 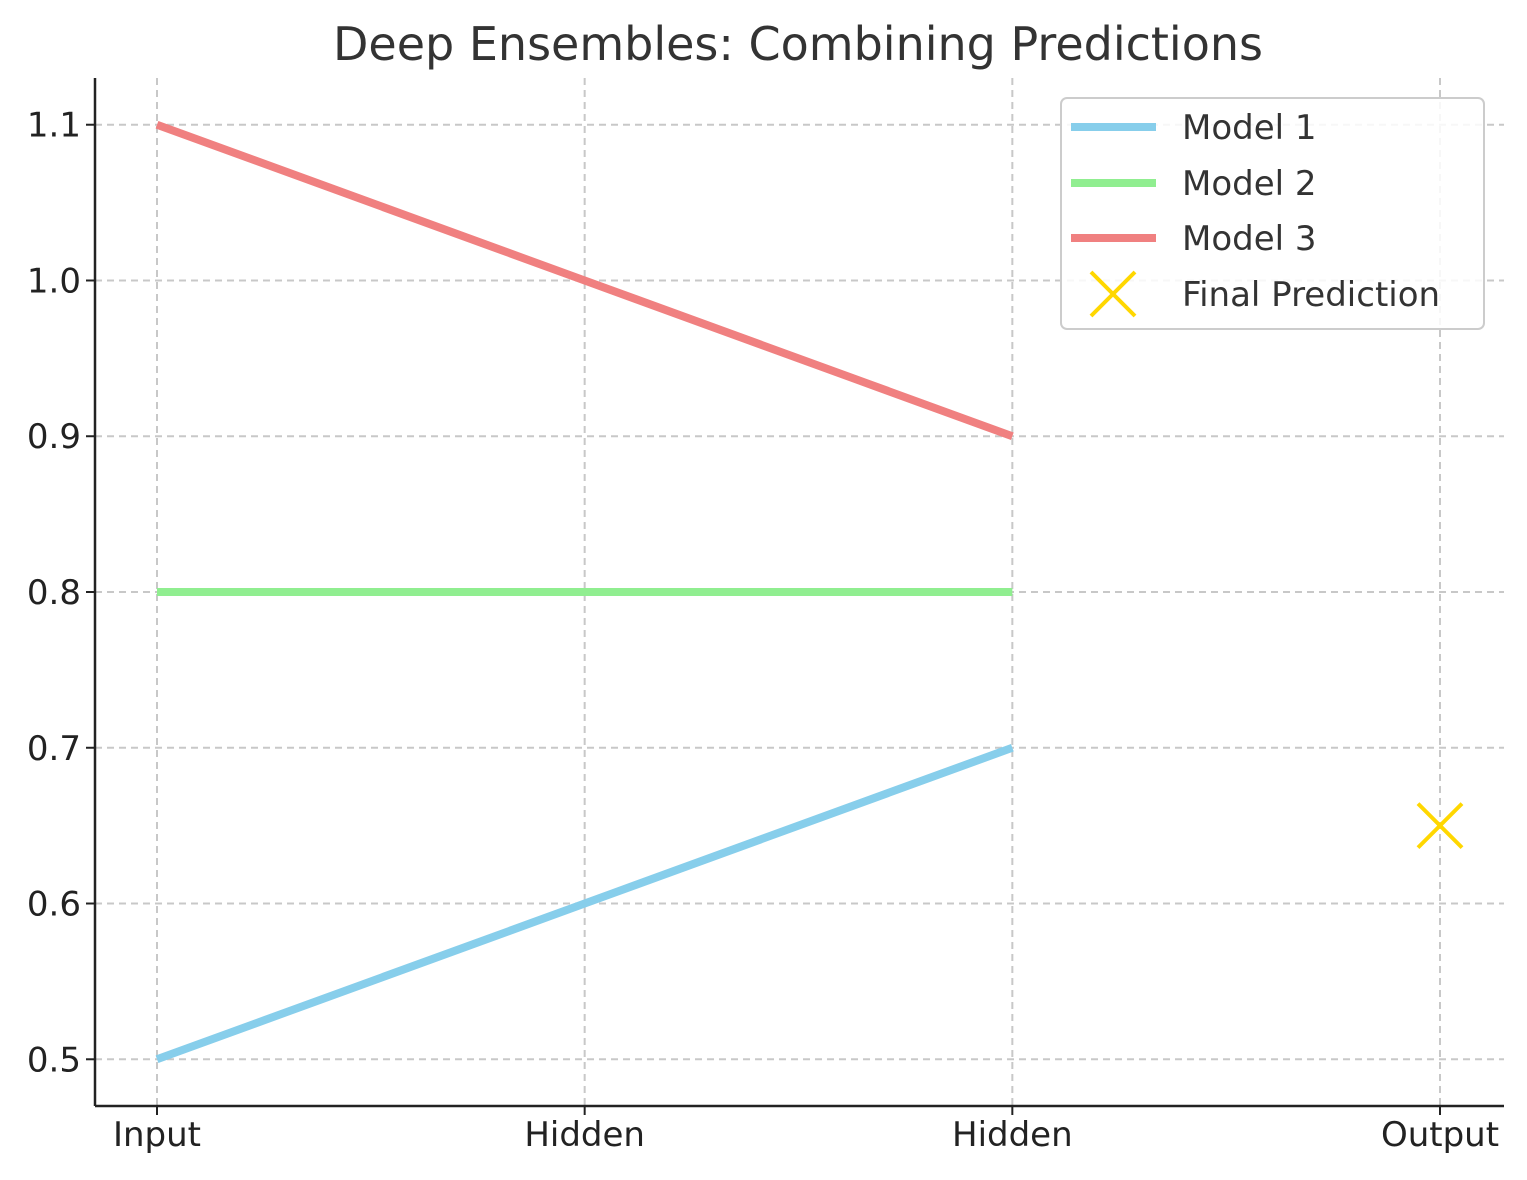 What do you see at coordinates (54, 437) in the screenshot?
I see `y-tick-label: 0.9` at bounding box center [54, 437].